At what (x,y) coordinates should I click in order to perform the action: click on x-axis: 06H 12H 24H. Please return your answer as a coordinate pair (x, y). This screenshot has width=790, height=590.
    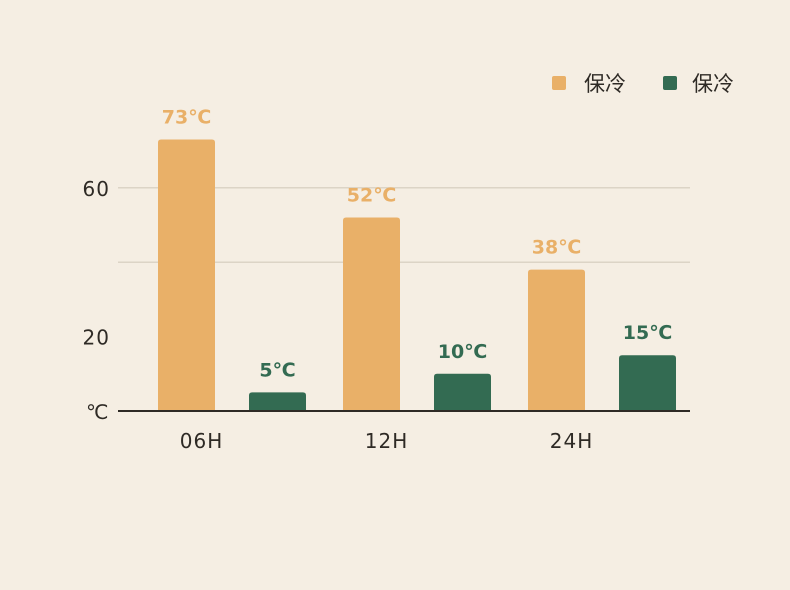
    Looking at the image, I should click on (387, 441).